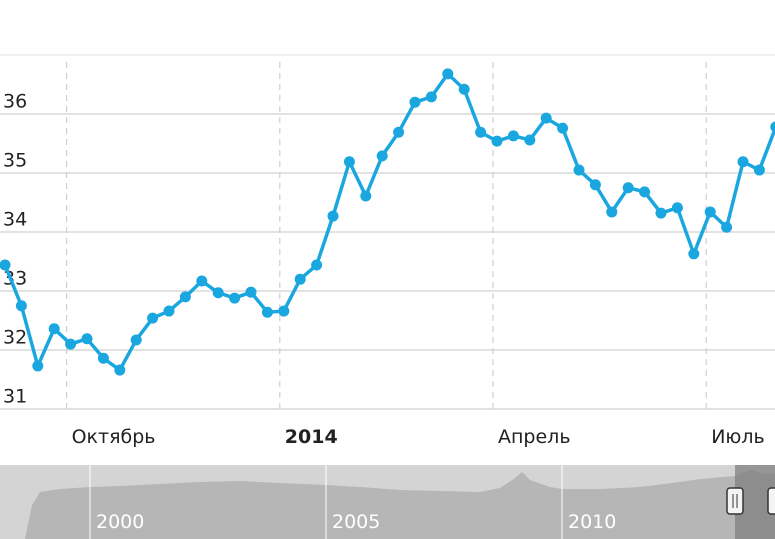 The height and width of the screenshot is (539, 775). What do you see at coordinates (15, 220) in the screenshot?
I see `y-tick-label: 34` at bounding box center [15, 220].